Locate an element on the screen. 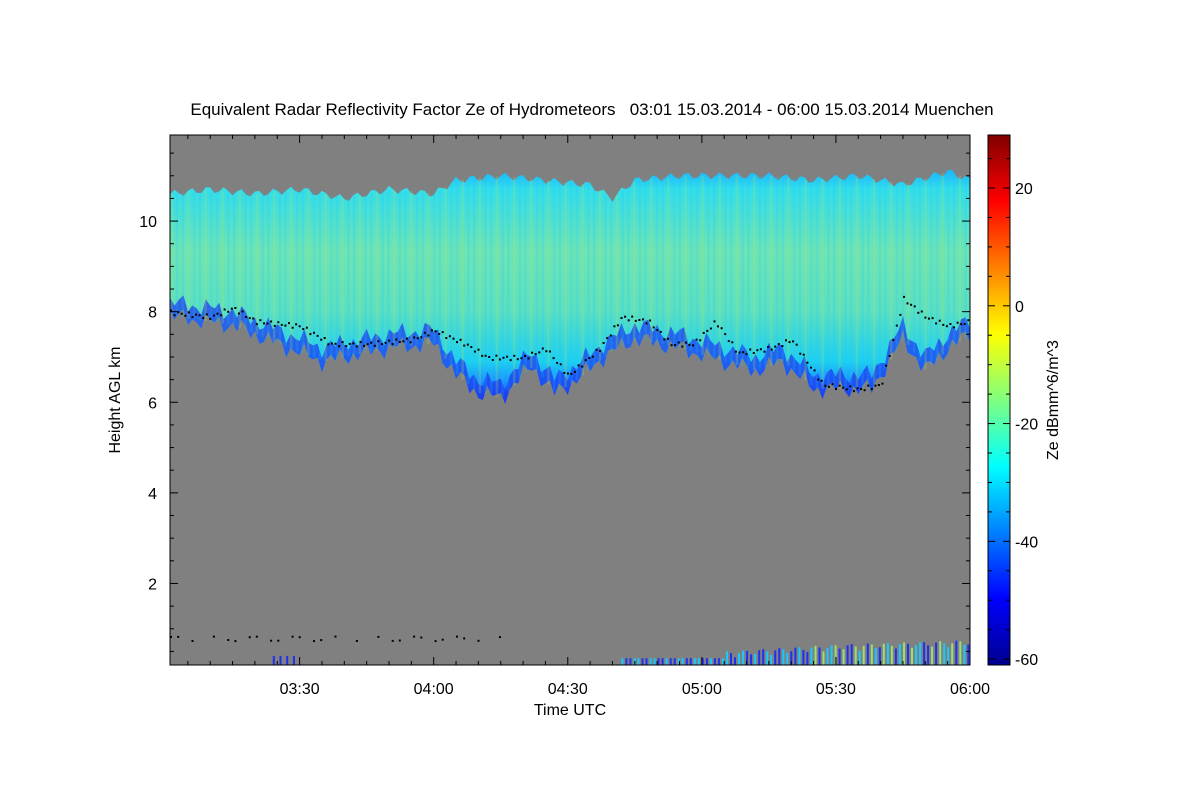 Image resolution: width=1200 pixels, height=800 pixels. x-tick-label: 05:30 is located at coordinates (836, 689).